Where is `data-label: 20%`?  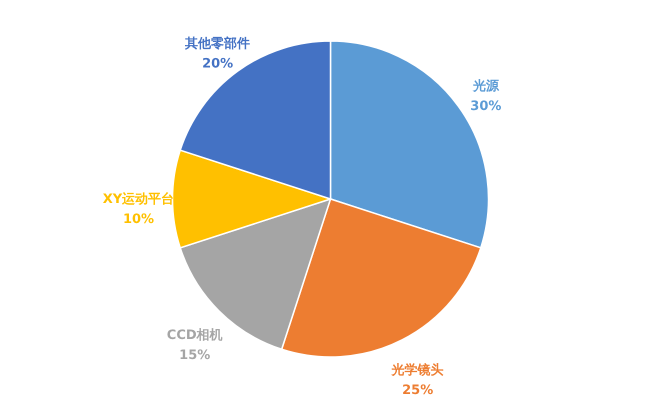 data-label: 20% is located at coordinates (218, 64).